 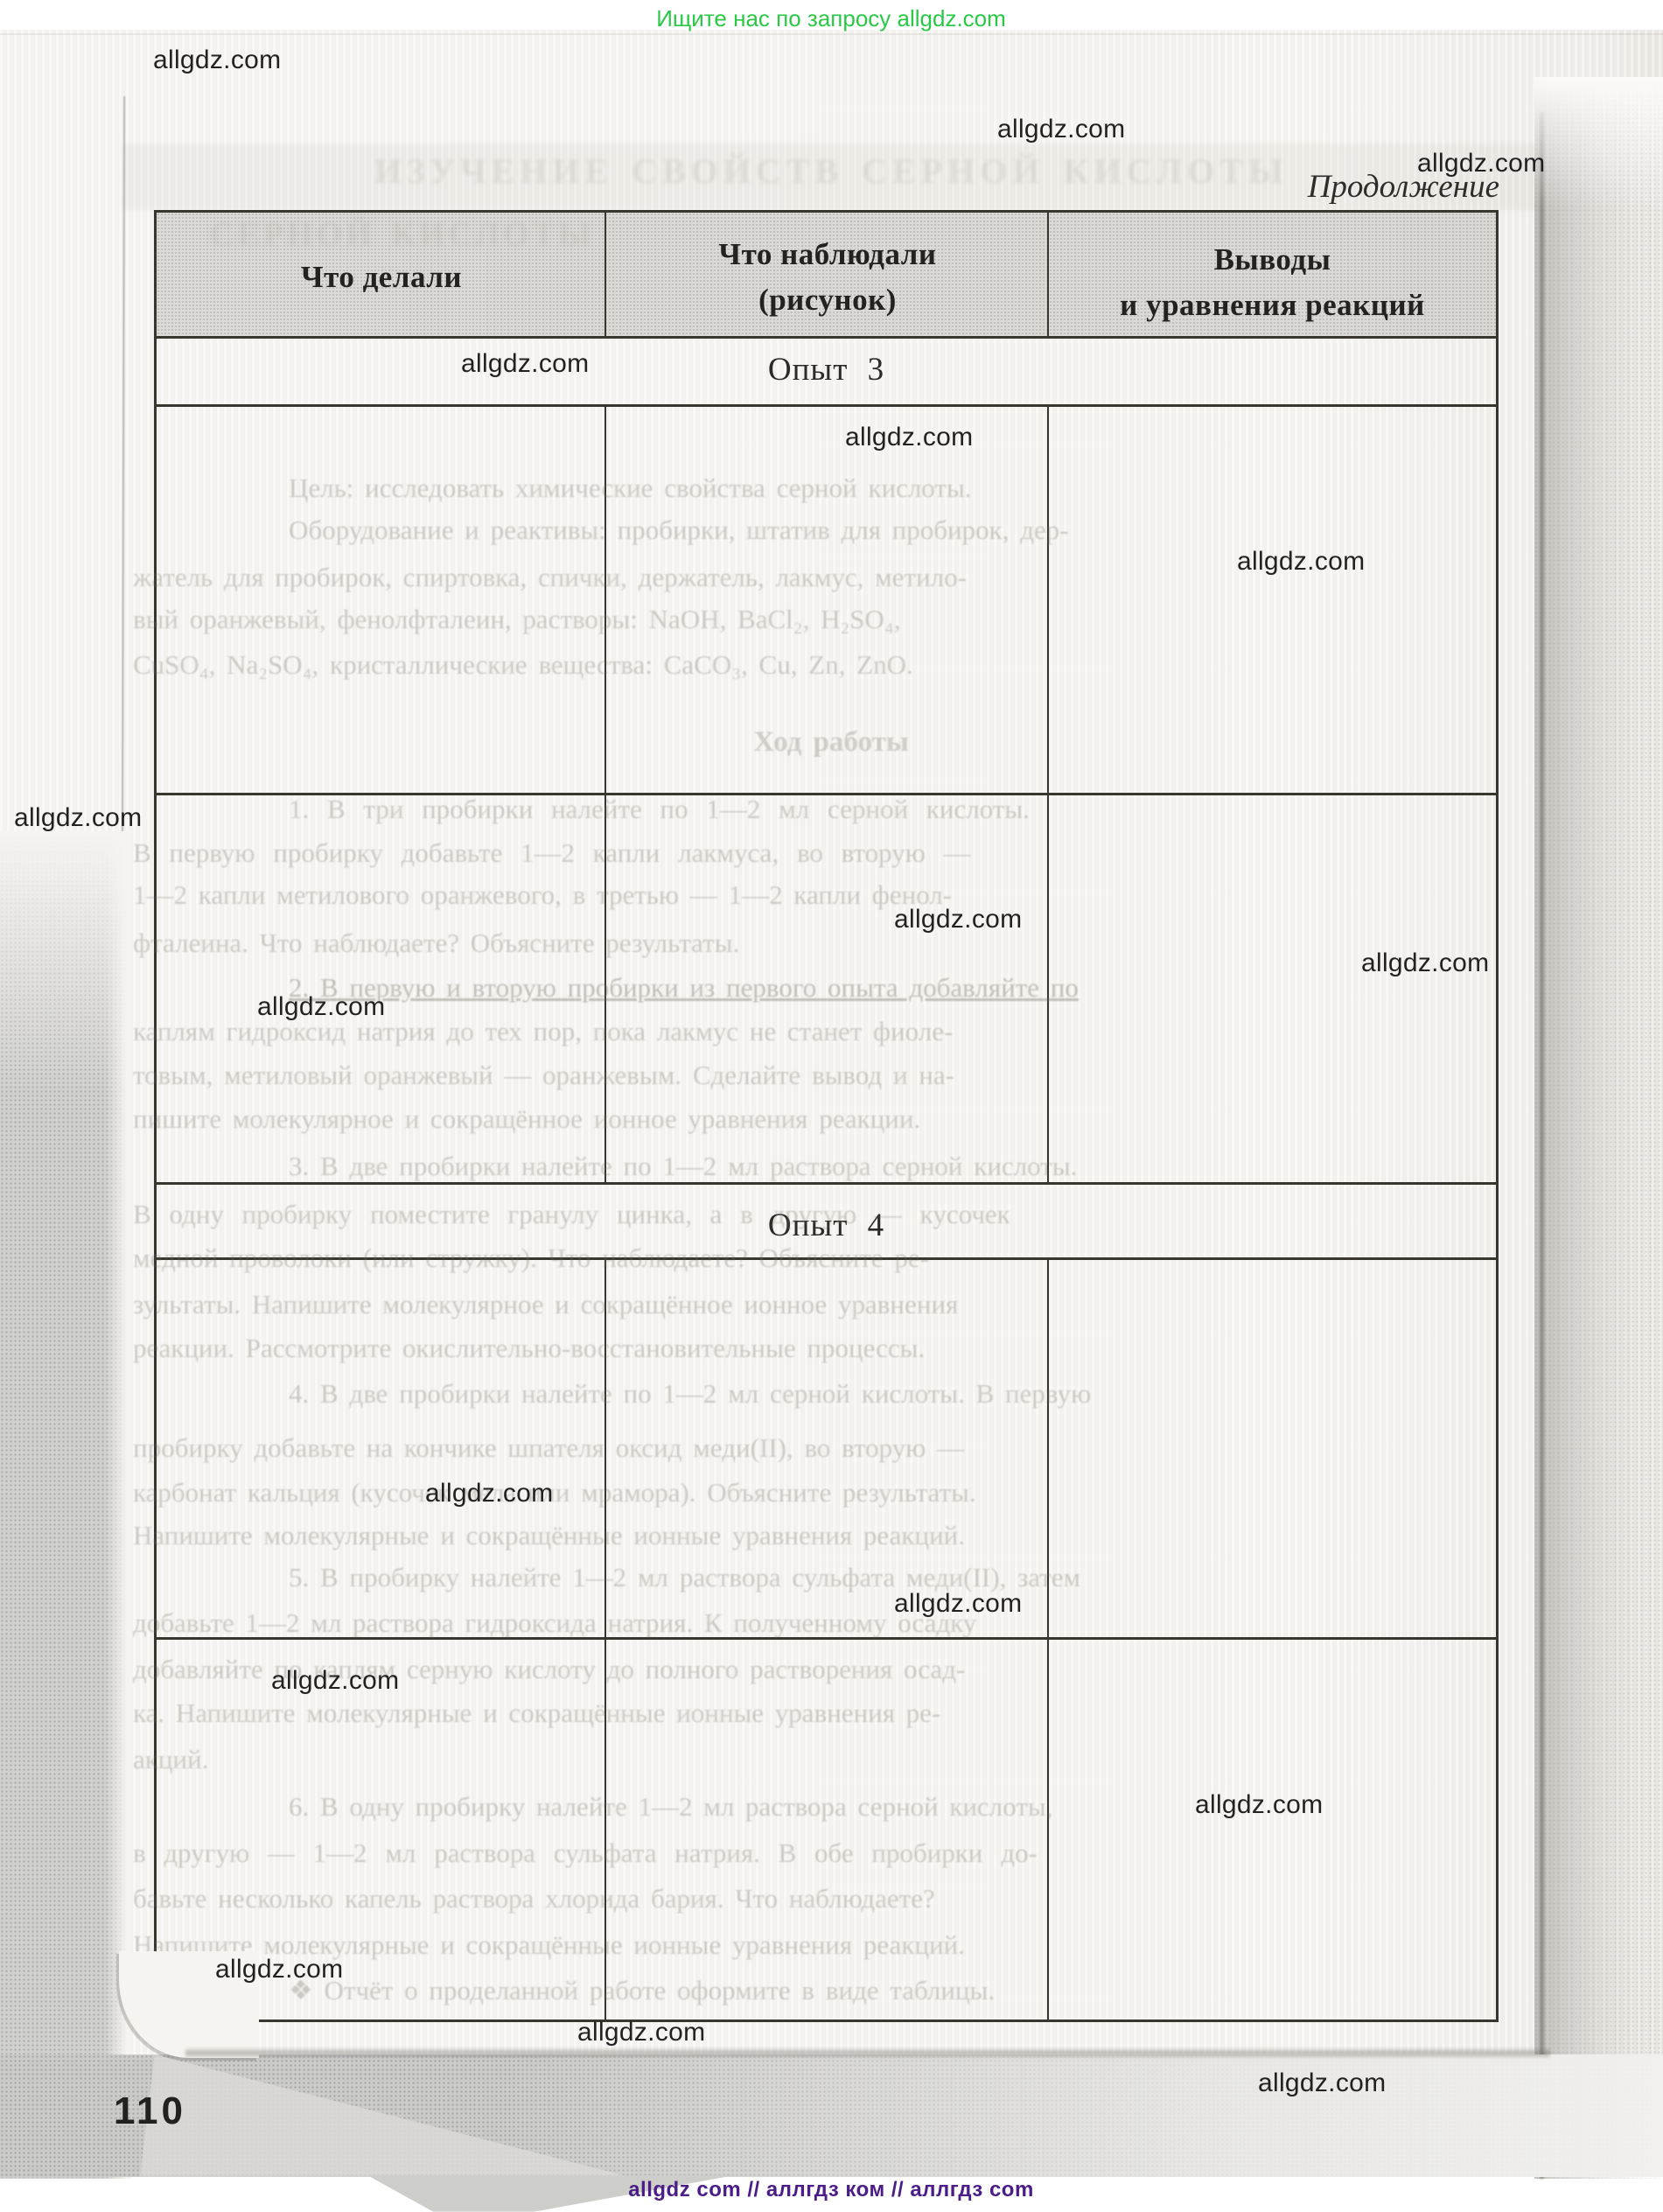 What do you see at coordinates (826, 370) in the screenshot?
I see `experiment-3-row-label: Опыт 3` at bounding box center [826, 370].